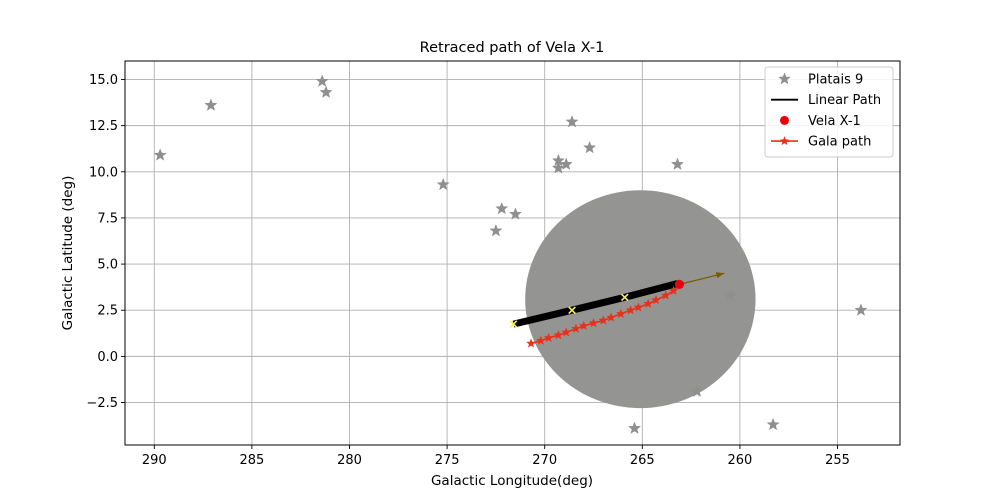 This screenshot has height=500, width=1000. What do you see at coordinates (844, 100) in the screenshot?
I see `legend-label: Linear Path` at bounding box center [844, 100].